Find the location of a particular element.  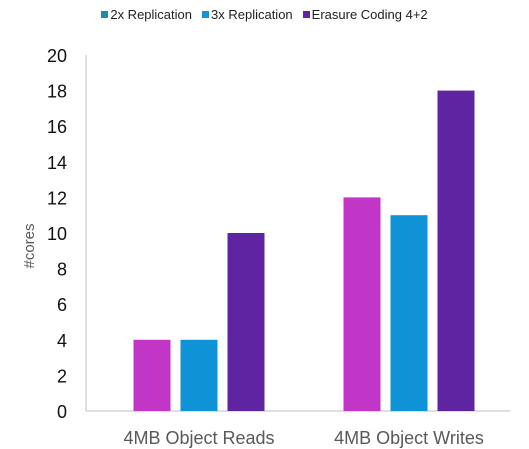

x-tick-label: 4MB Object Writes is located at coordinates (409, 438).